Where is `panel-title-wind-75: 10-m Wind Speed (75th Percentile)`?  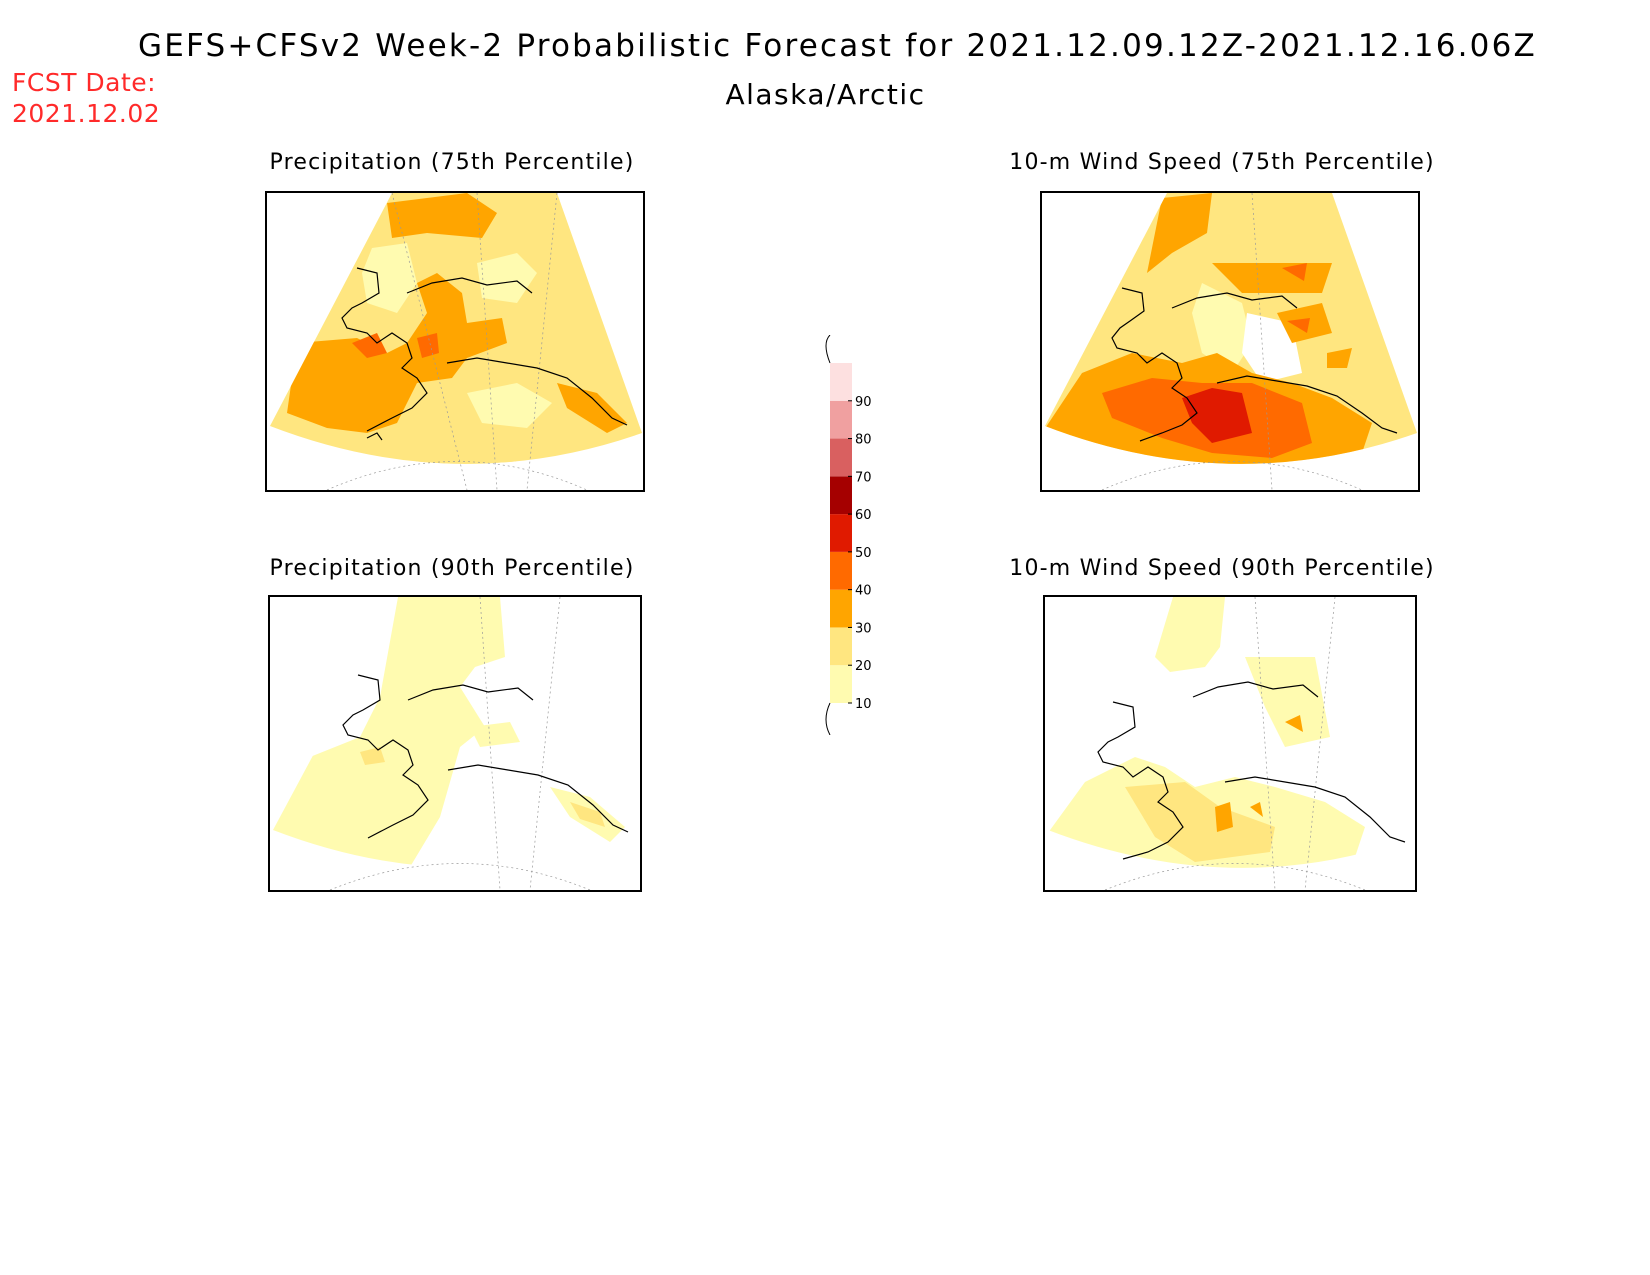
panel-title-wind-75: 10-m Wind Speed (75th Percentile) is located at coordinates (1222, 162).